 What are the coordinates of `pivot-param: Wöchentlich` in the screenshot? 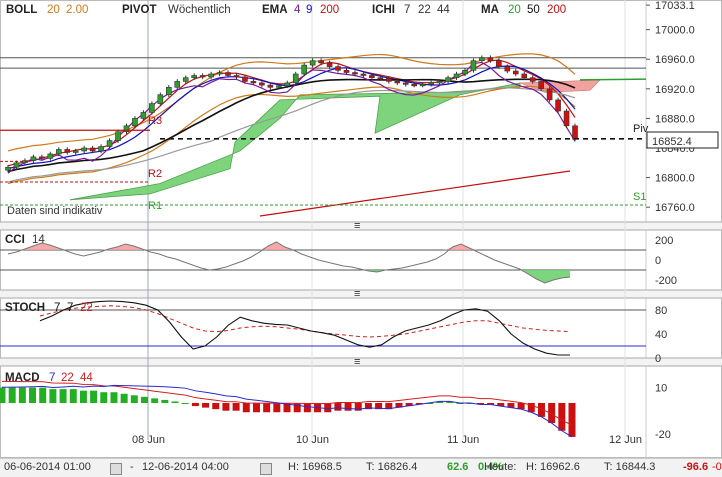 It's located at (199, 10).